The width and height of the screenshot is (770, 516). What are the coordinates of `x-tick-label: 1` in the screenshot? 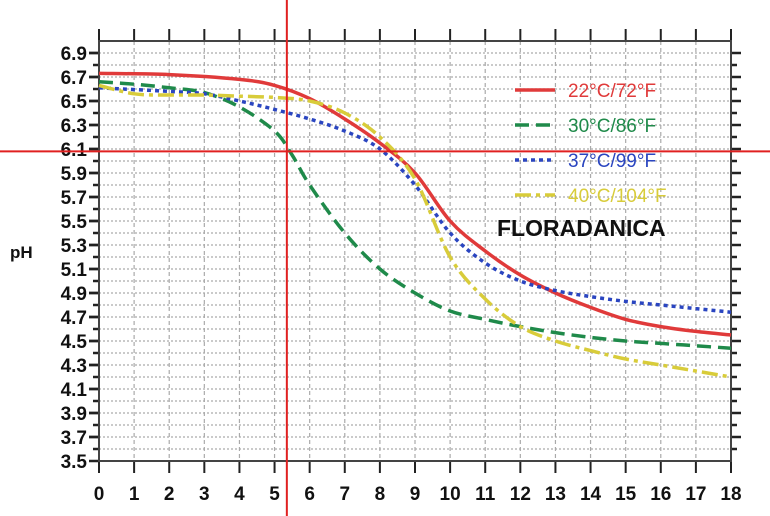 It's located at (134, 494).